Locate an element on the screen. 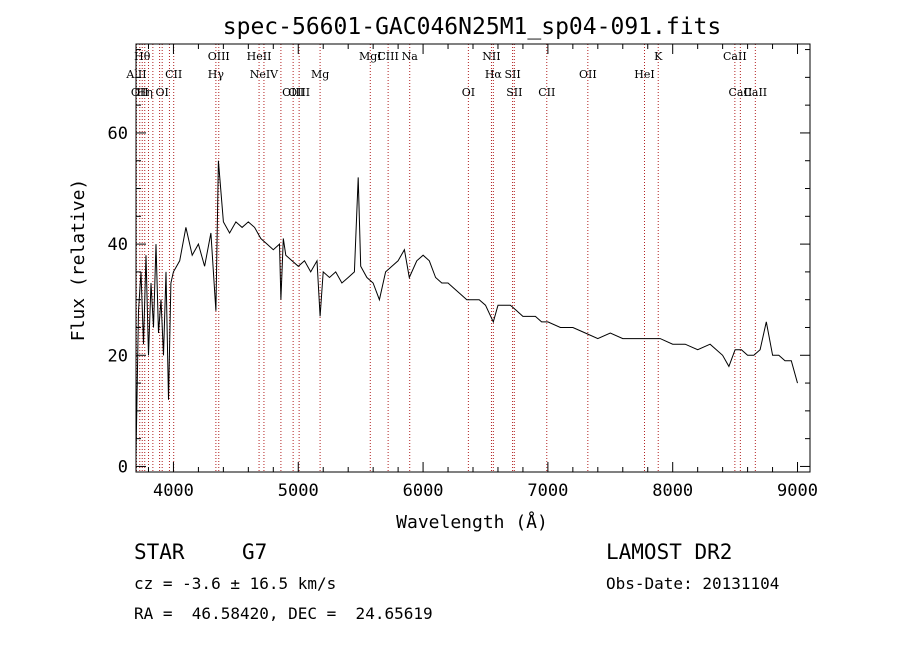 The width and height of the screenshot is (900, 649). x-tick-label: 7000 is located at coordinates (547, 491).